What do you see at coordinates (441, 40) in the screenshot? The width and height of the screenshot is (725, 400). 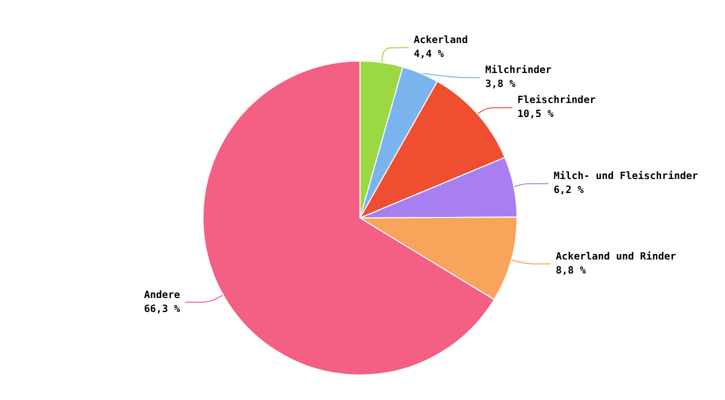 I see `slice-label: Ackerland` at bounding box center [441, 40].